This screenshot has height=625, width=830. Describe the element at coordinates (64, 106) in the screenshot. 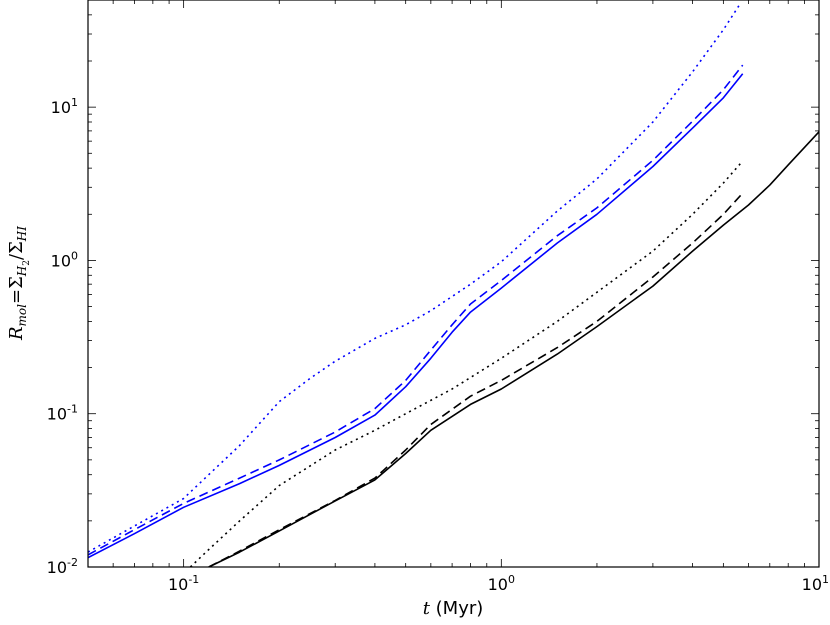

I see `y-tick-label: 10¹` at that location.